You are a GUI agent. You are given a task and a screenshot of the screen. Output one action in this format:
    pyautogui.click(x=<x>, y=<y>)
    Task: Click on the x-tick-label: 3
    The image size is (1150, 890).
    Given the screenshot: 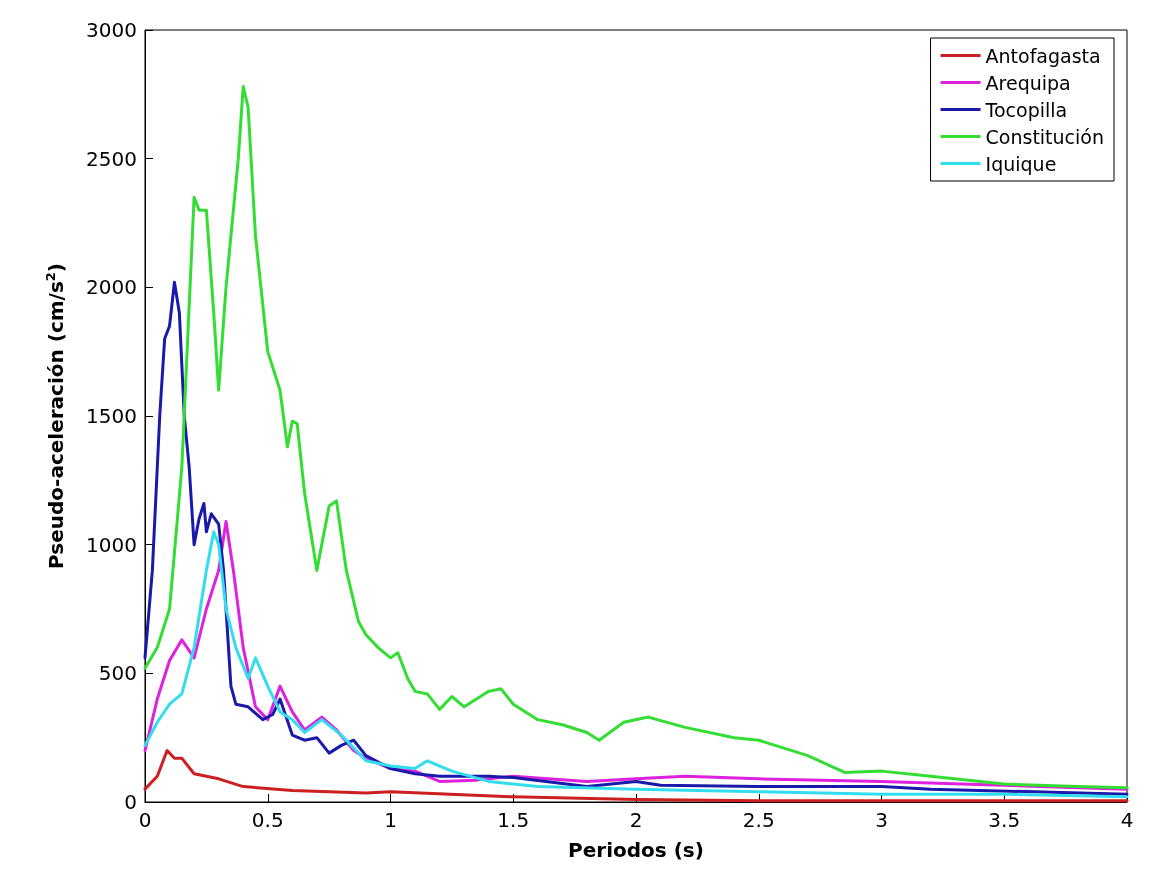 What is the action you would take?
    pyautogui.click(x=881, y=820)
    